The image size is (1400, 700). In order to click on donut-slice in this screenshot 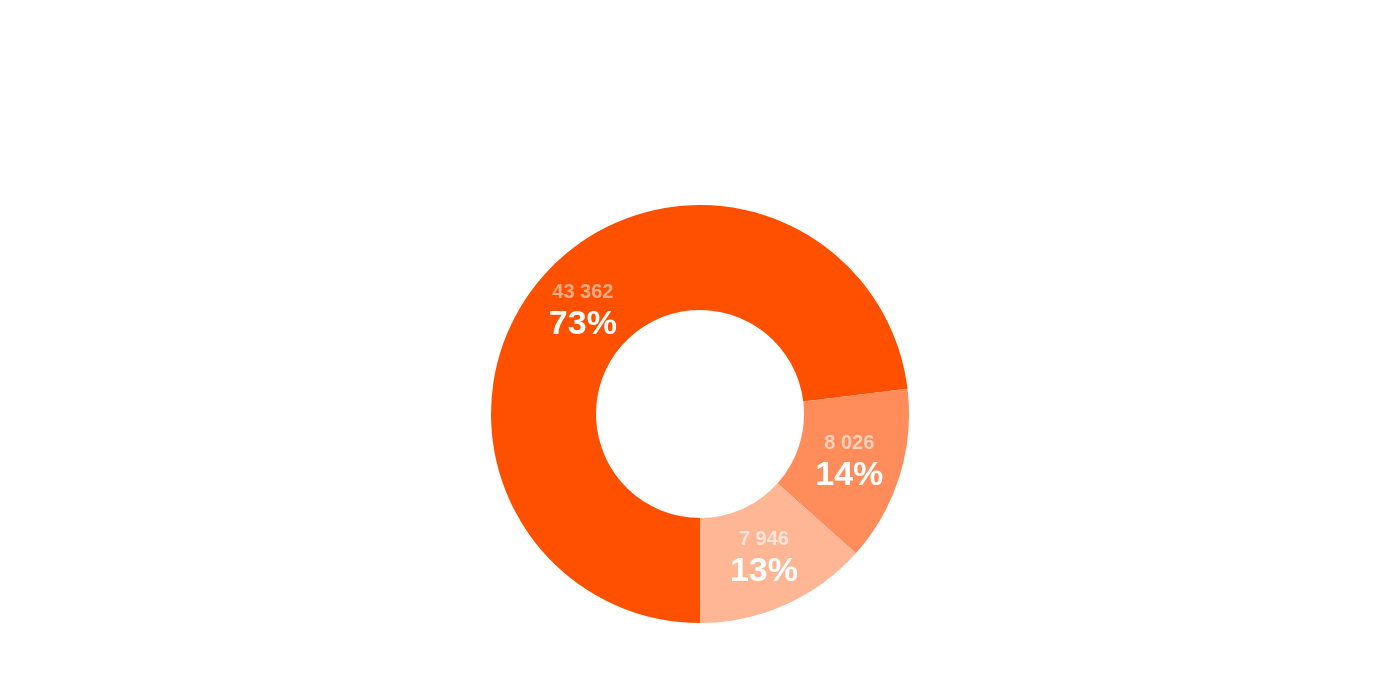, I will do `click(778, 553)`.